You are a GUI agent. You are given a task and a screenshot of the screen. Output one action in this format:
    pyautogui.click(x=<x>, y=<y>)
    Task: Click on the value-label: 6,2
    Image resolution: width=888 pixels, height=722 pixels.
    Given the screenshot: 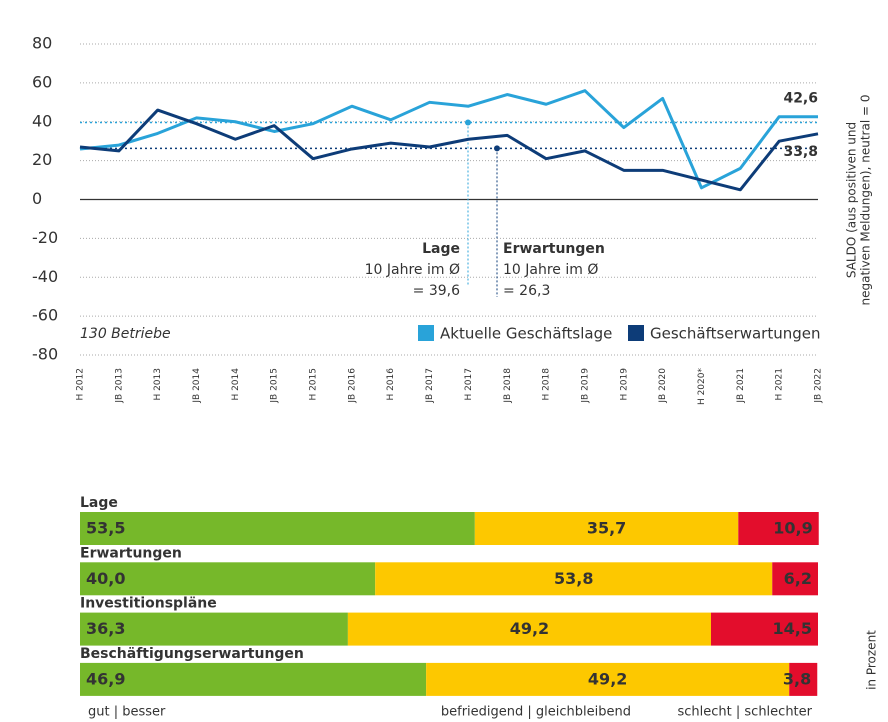 What is the action you would take?
    pyautogui.click(x=798, y=578)
    